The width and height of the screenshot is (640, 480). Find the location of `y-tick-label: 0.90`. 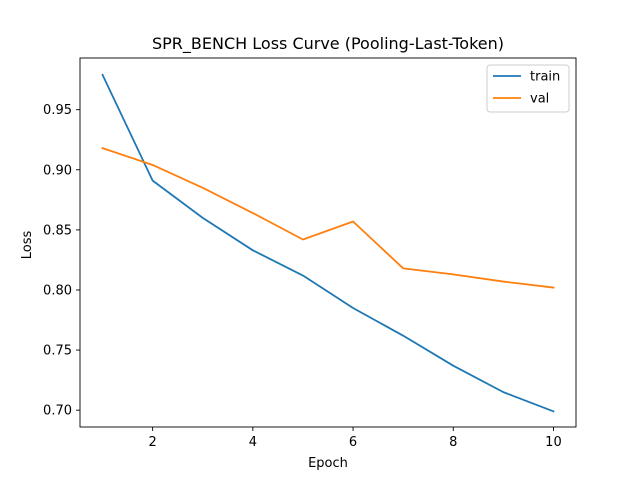

y-tick-label: 0.90 is located at coordinates (57, 170).